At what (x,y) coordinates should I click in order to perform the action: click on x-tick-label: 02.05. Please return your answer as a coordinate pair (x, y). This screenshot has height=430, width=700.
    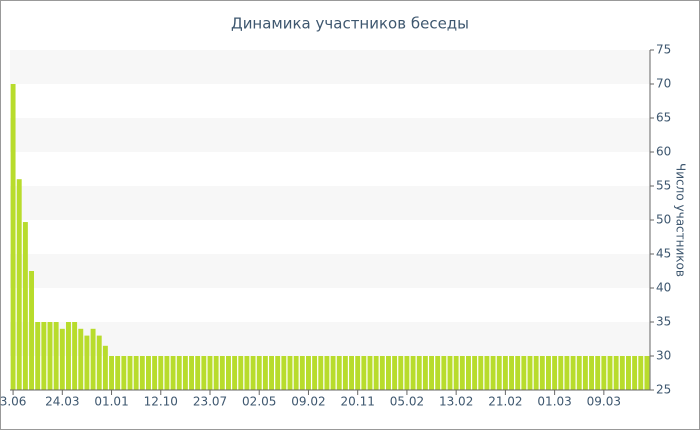
    Looking at the image, I should click on (259, 402).